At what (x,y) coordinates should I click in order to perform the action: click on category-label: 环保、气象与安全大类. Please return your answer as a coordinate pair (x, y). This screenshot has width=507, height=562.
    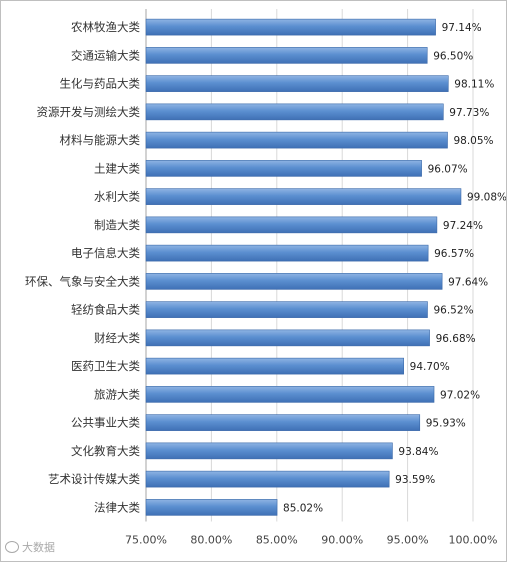
    Looking at the image, I should click on (82, 281).